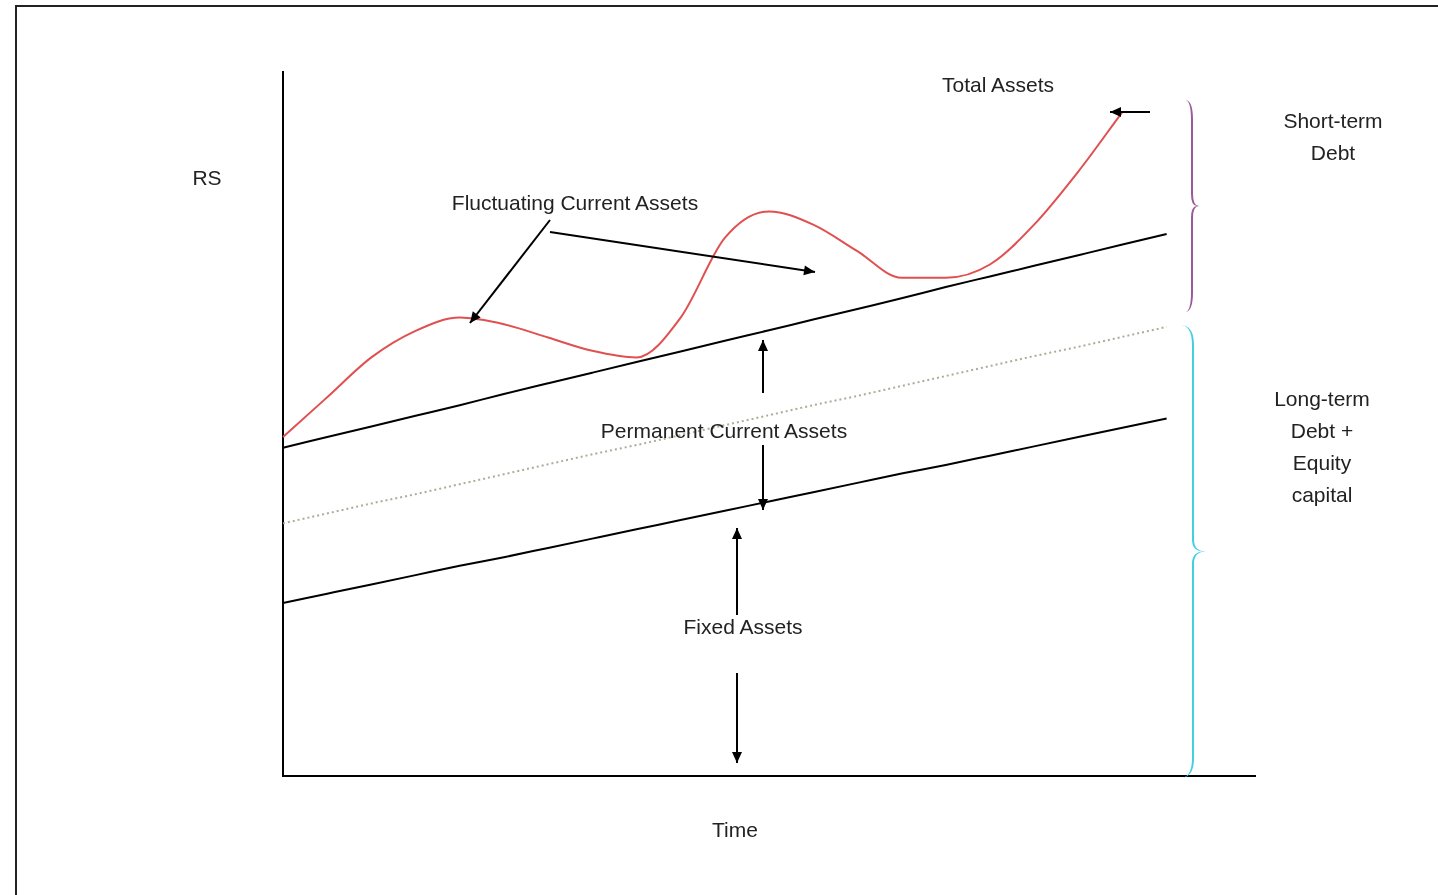 This screenshot has width=1438, height=895. What do you see at coordinates (1333, 137) in the screenshot?
I see `text: Short-term Debt` at bounding box center [1333, 137].